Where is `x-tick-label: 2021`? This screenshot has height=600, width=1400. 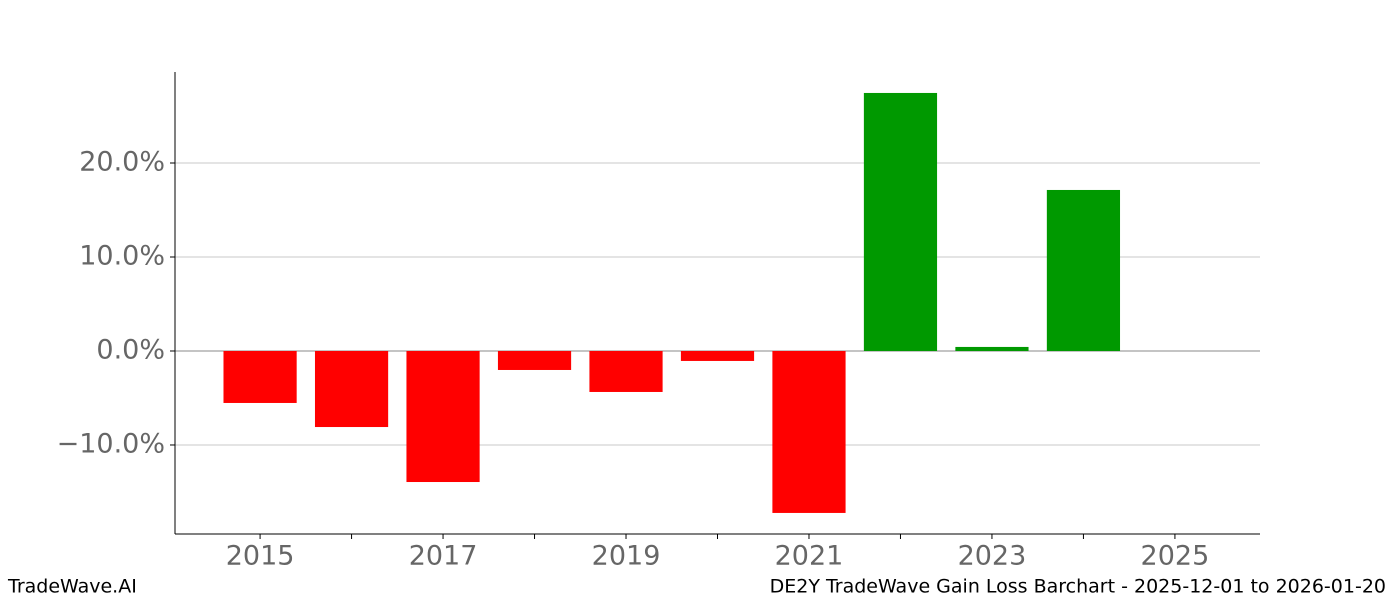 x-tick-label: 2021 is located at coordinates (809, 556).